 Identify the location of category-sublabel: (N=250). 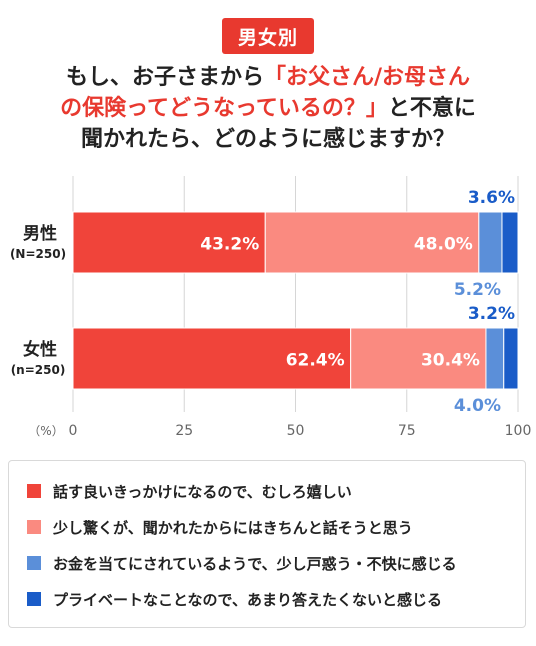
(38, 254).